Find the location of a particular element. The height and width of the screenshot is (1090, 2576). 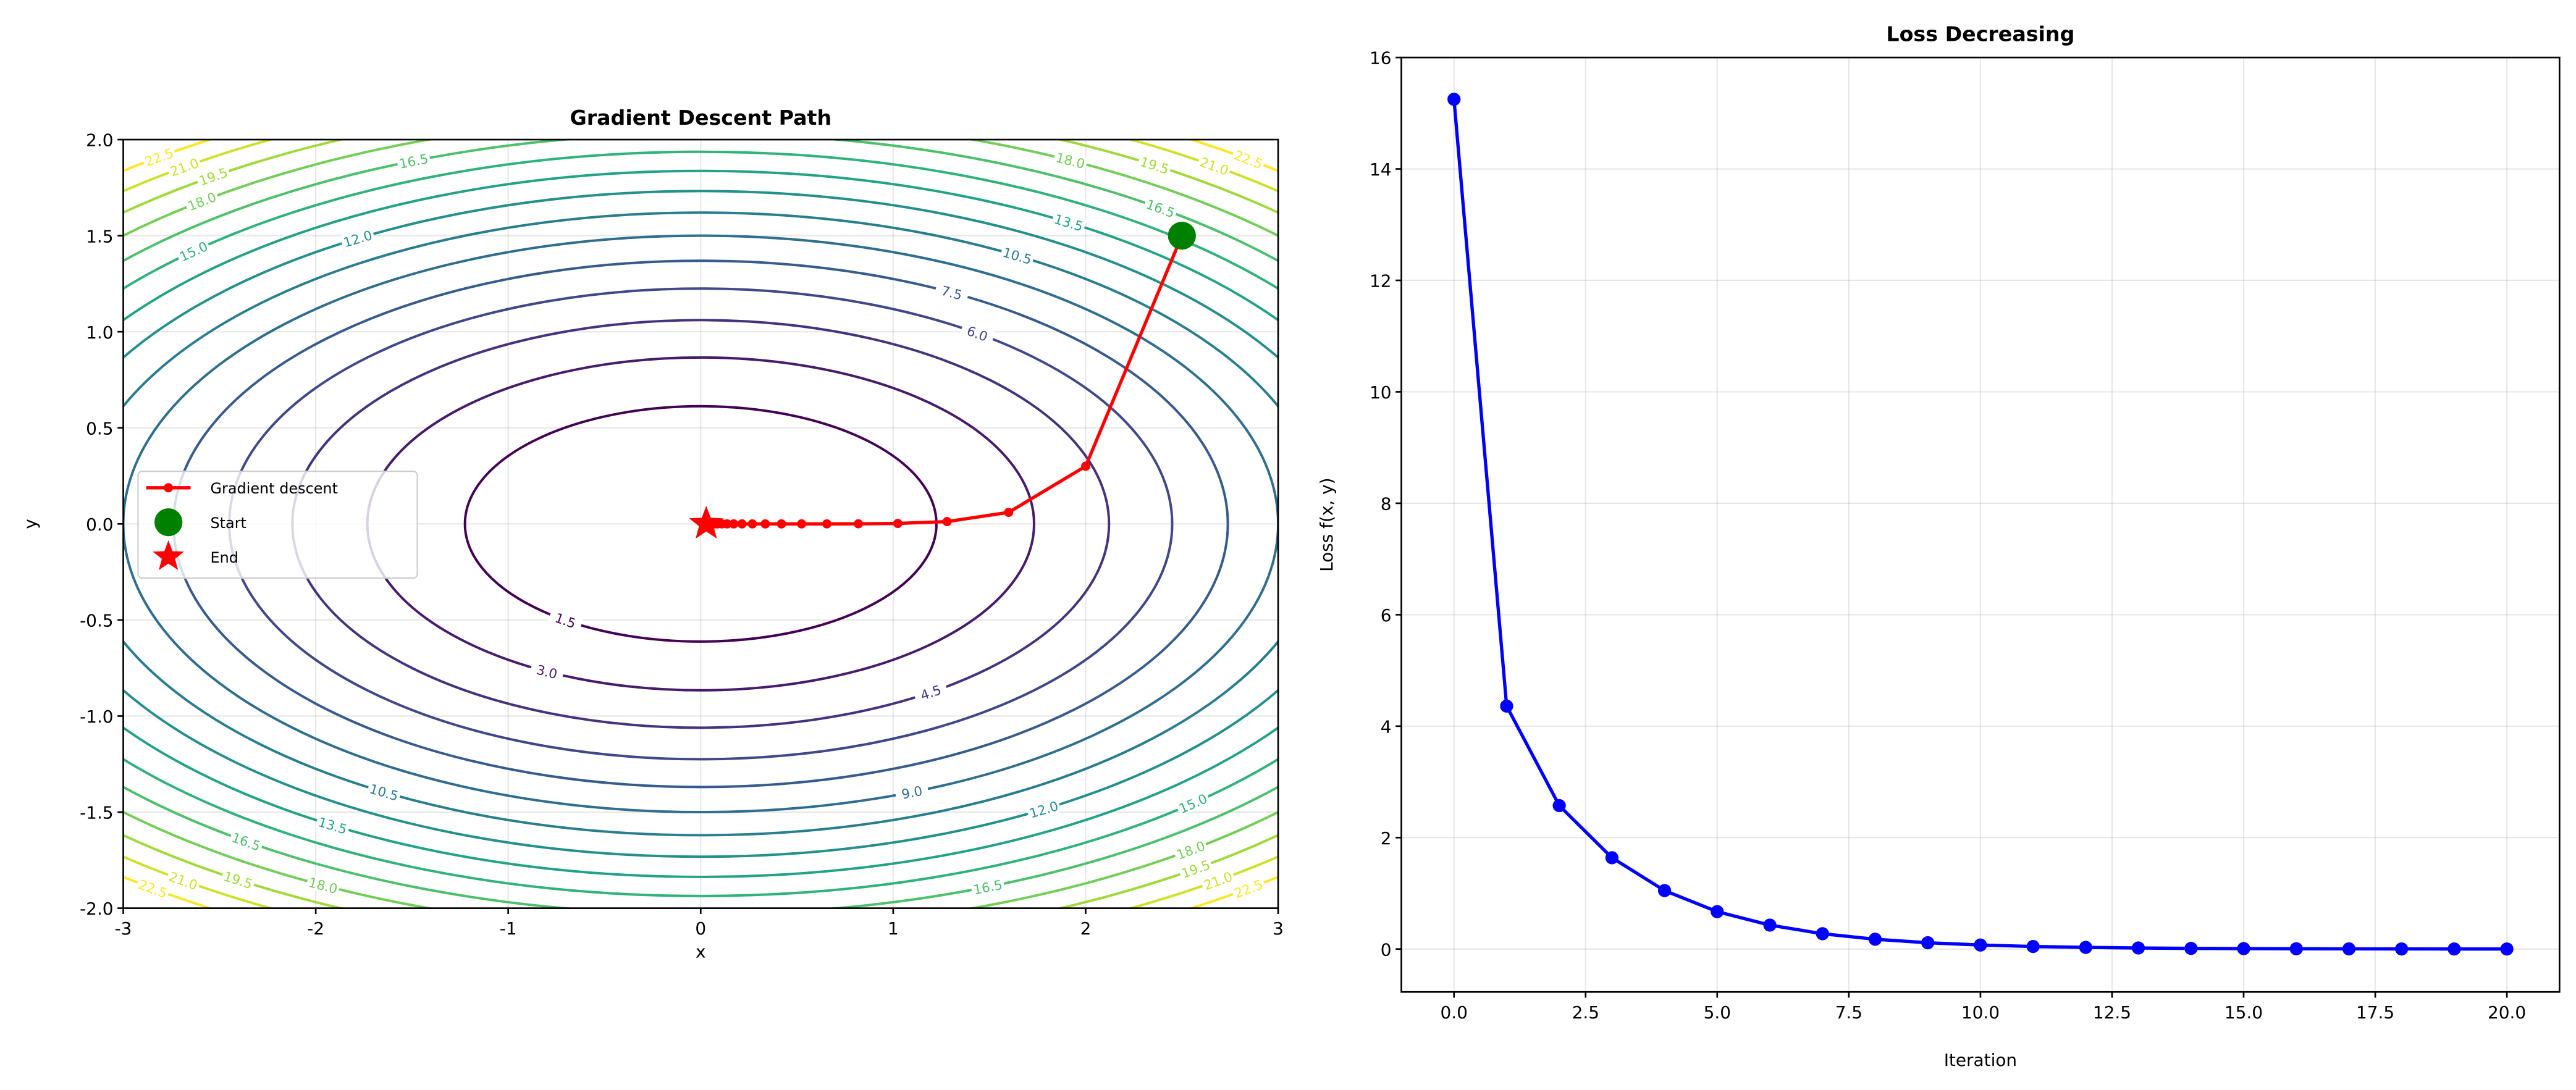

x-tick-label: 2.5 is located at coordinates (1585, 1012).